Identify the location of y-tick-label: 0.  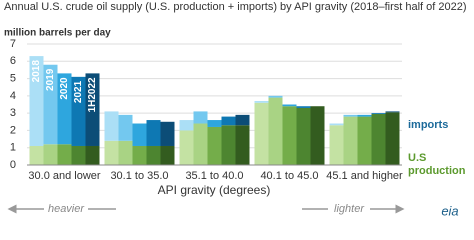
(13, 165).